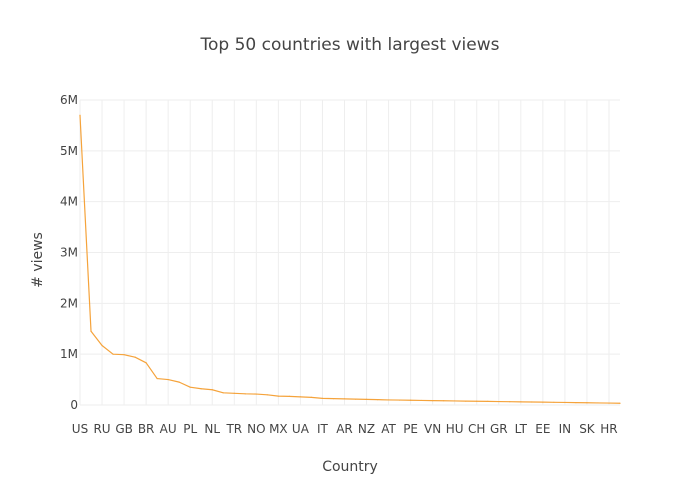 The height and width of the screenshot is (500, 700). I want to click on x-tick-label: LT, so click(521, 429).